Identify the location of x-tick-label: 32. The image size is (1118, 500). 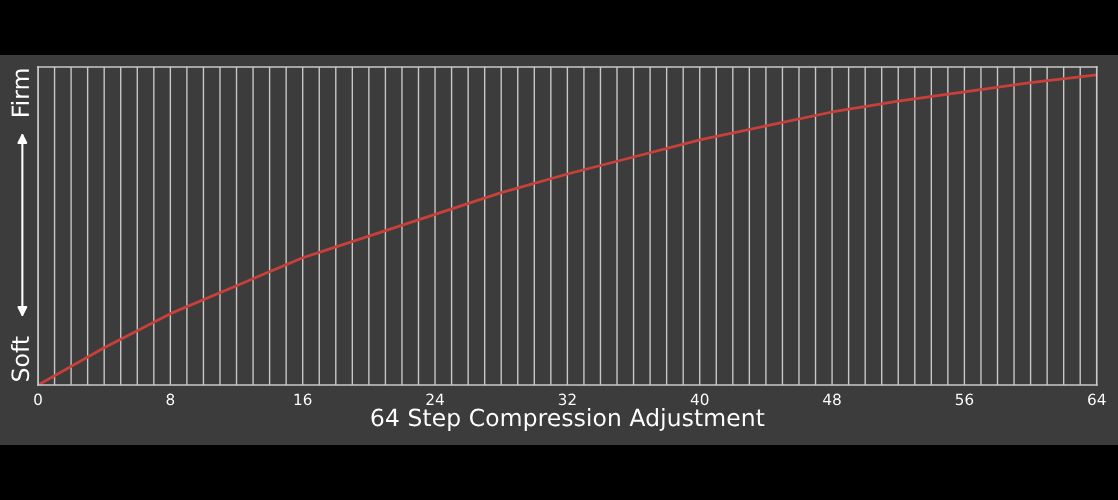
(567, 399).